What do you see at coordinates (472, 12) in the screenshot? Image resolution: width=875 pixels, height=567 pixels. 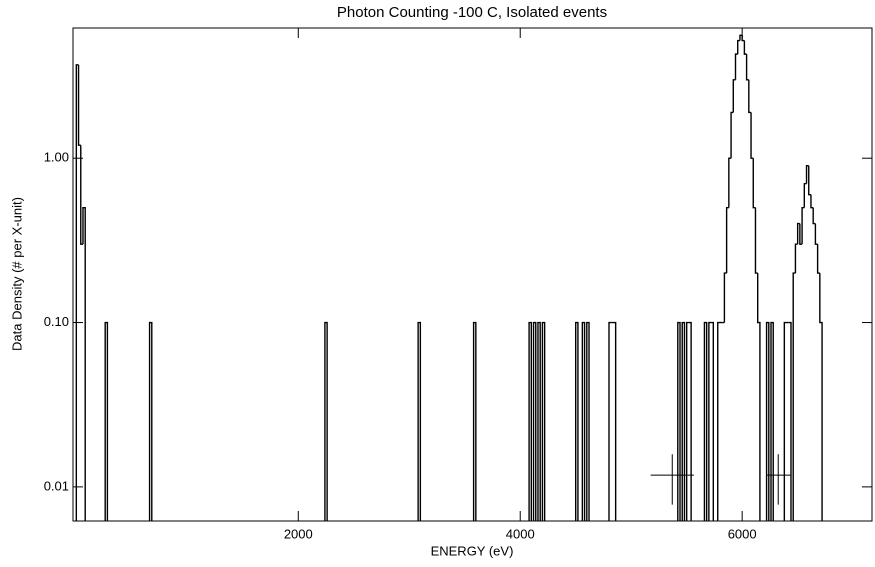 I see `chart-title: Photon Counting -100 C, Isolated events` at bounding box center [472, 12].